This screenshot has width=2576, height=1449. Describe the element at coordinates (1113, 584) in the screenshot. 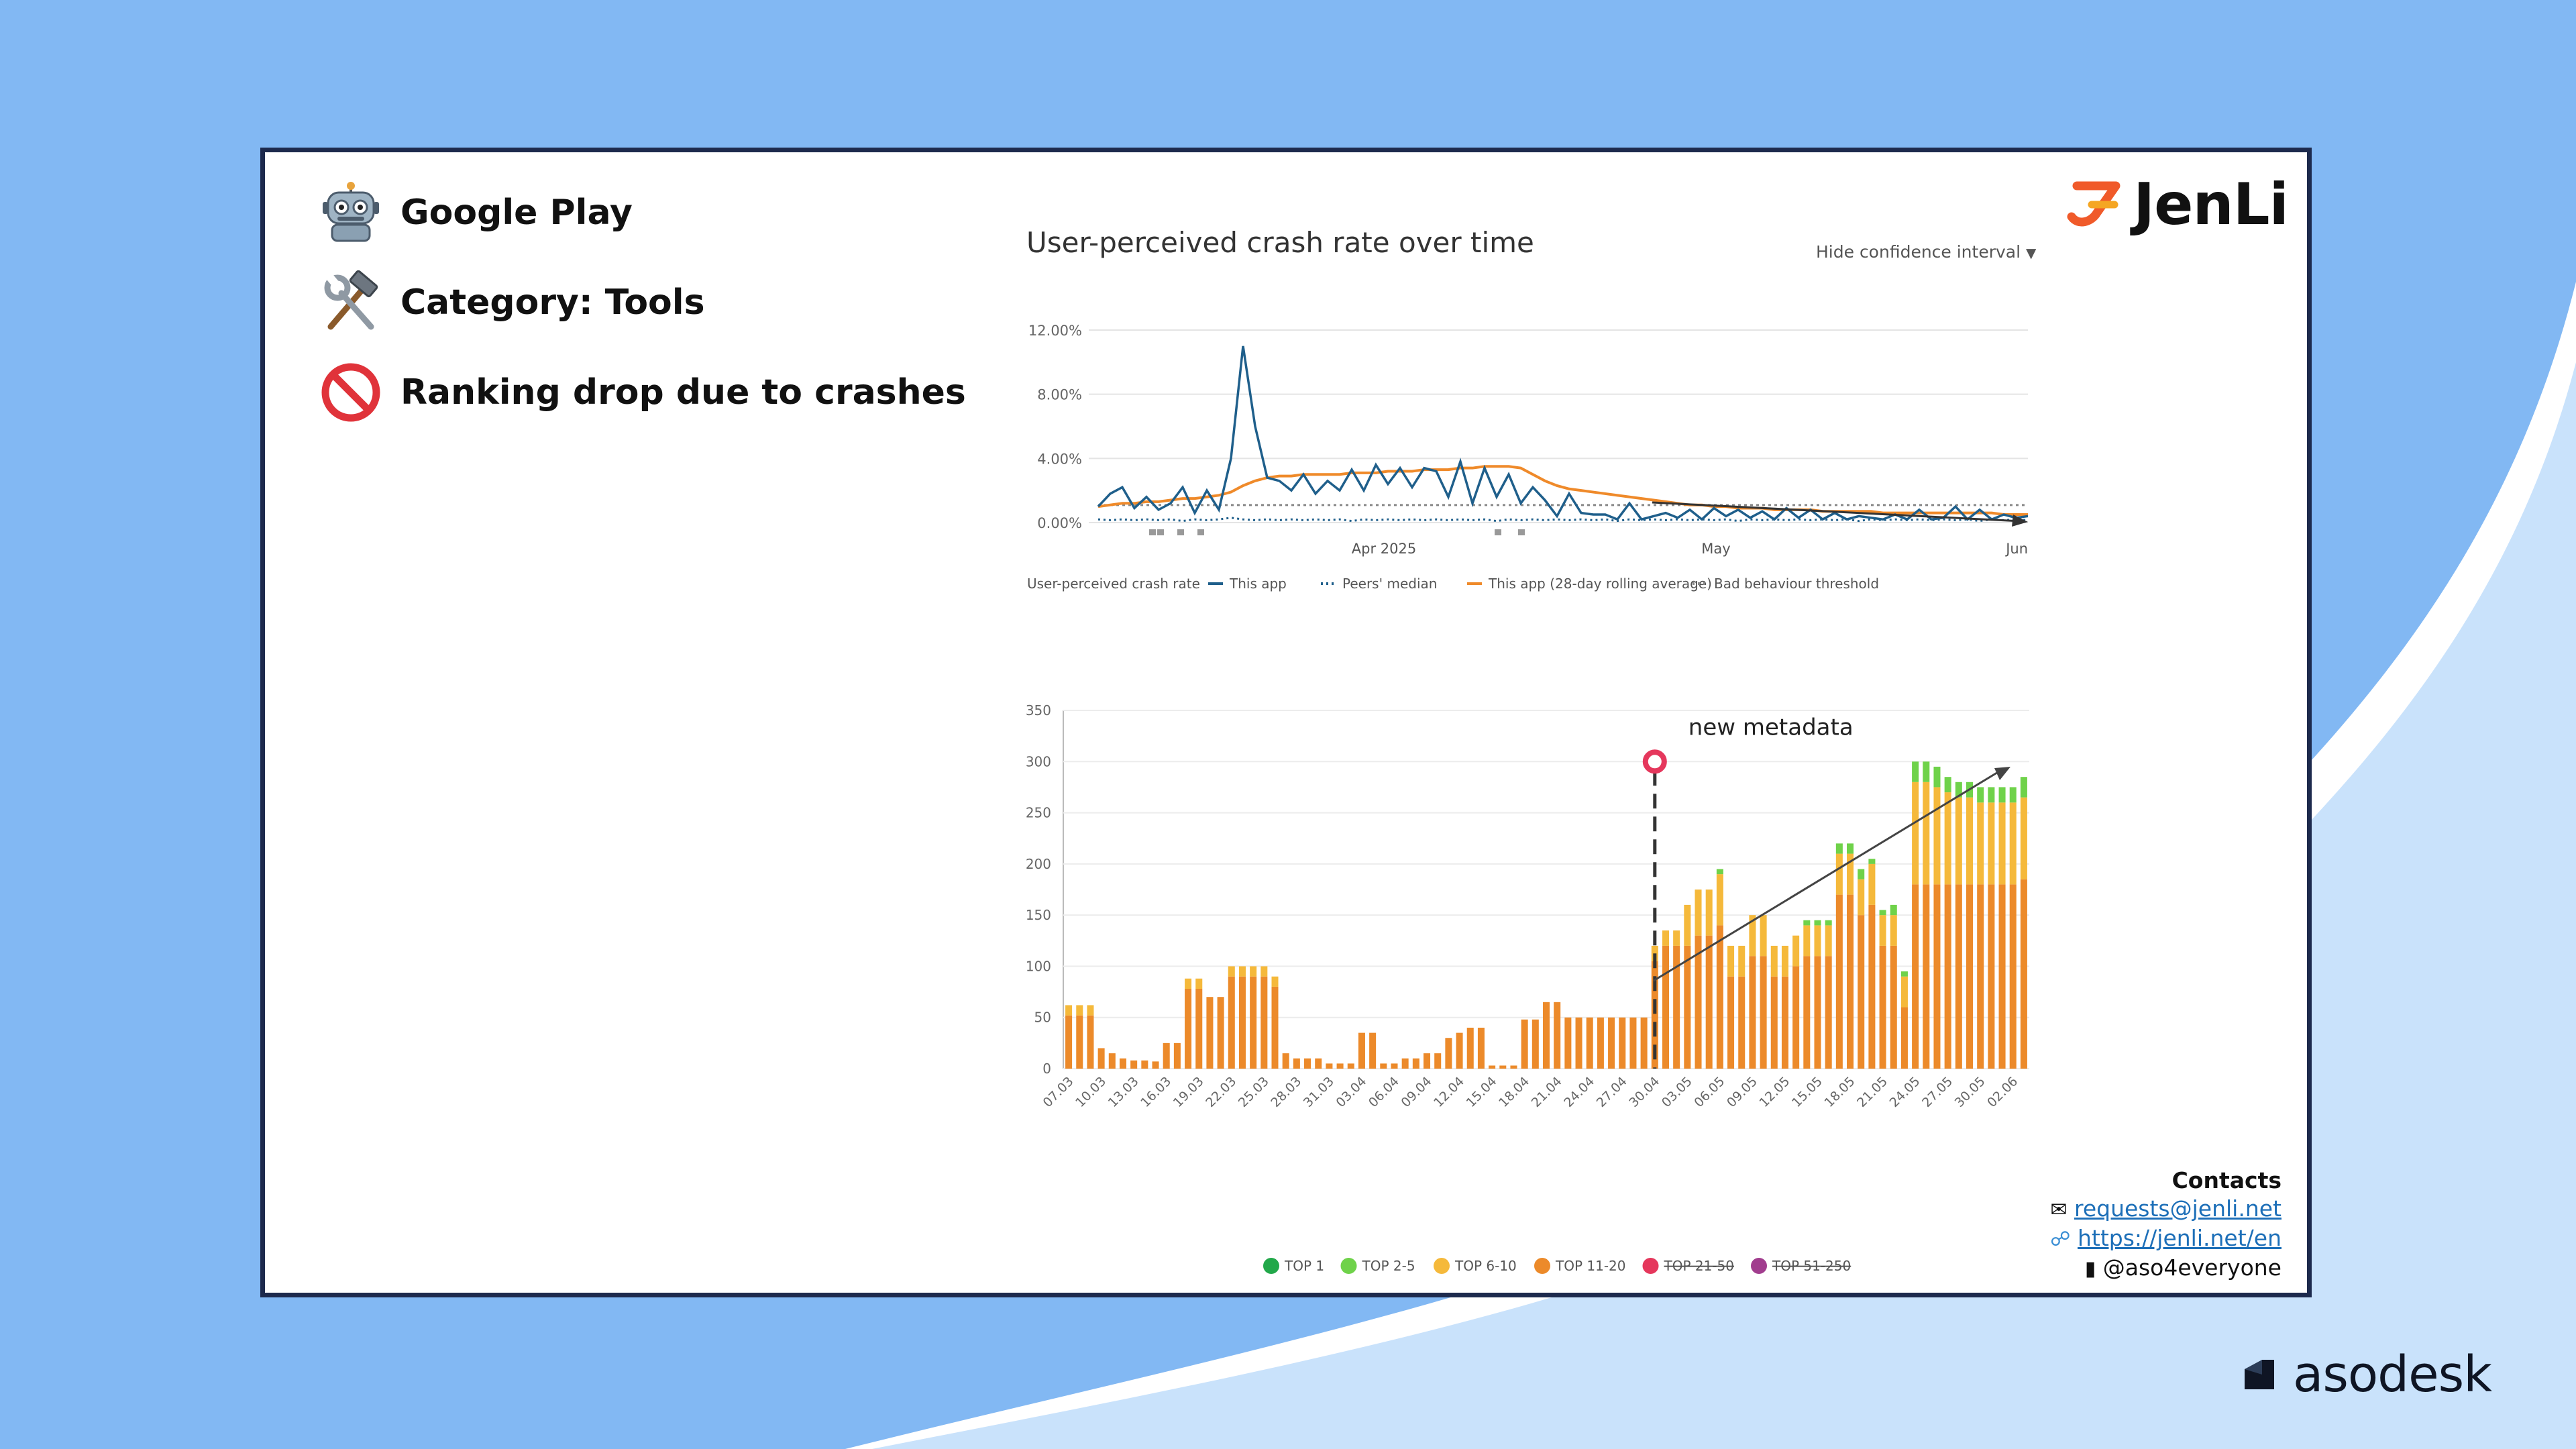

I see `legend-title: User-perceived crash rate` at that location.